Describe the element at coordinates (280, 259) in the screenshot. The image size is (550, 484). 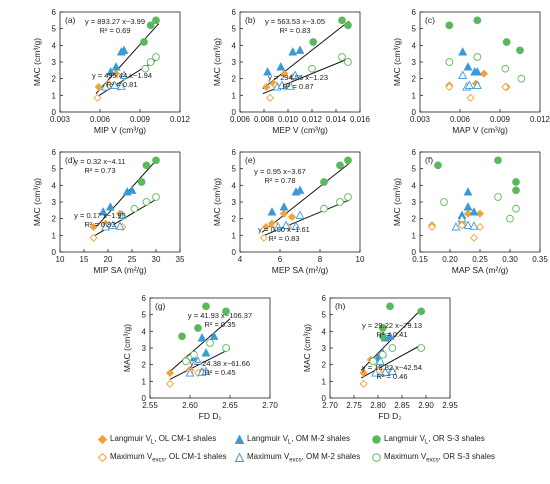
I see `x-tick-label: 6` at that location.